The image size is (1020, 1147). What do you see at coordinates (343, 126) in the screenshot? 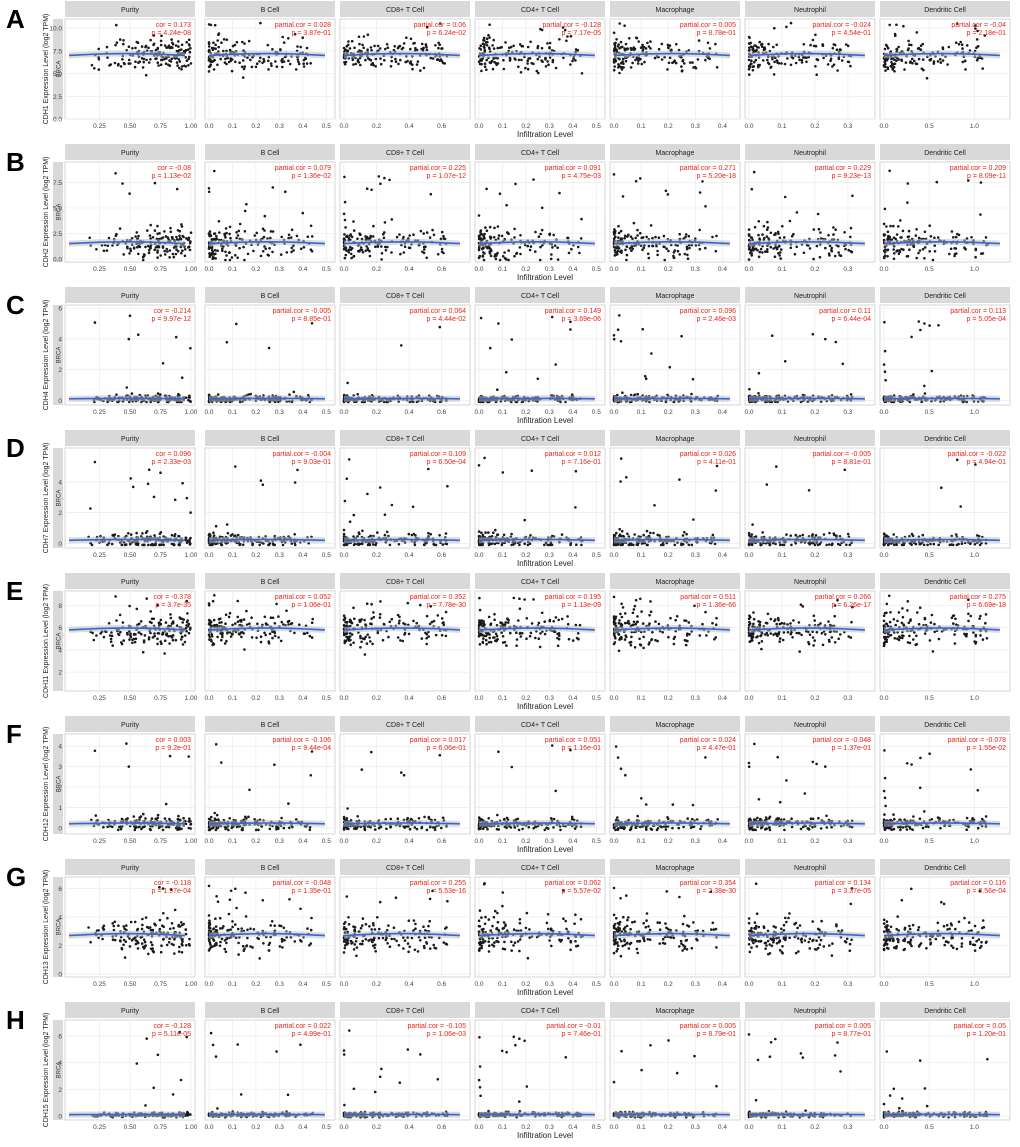
I see `x-tick-label: 0.0` at bounding box center [343, 126].